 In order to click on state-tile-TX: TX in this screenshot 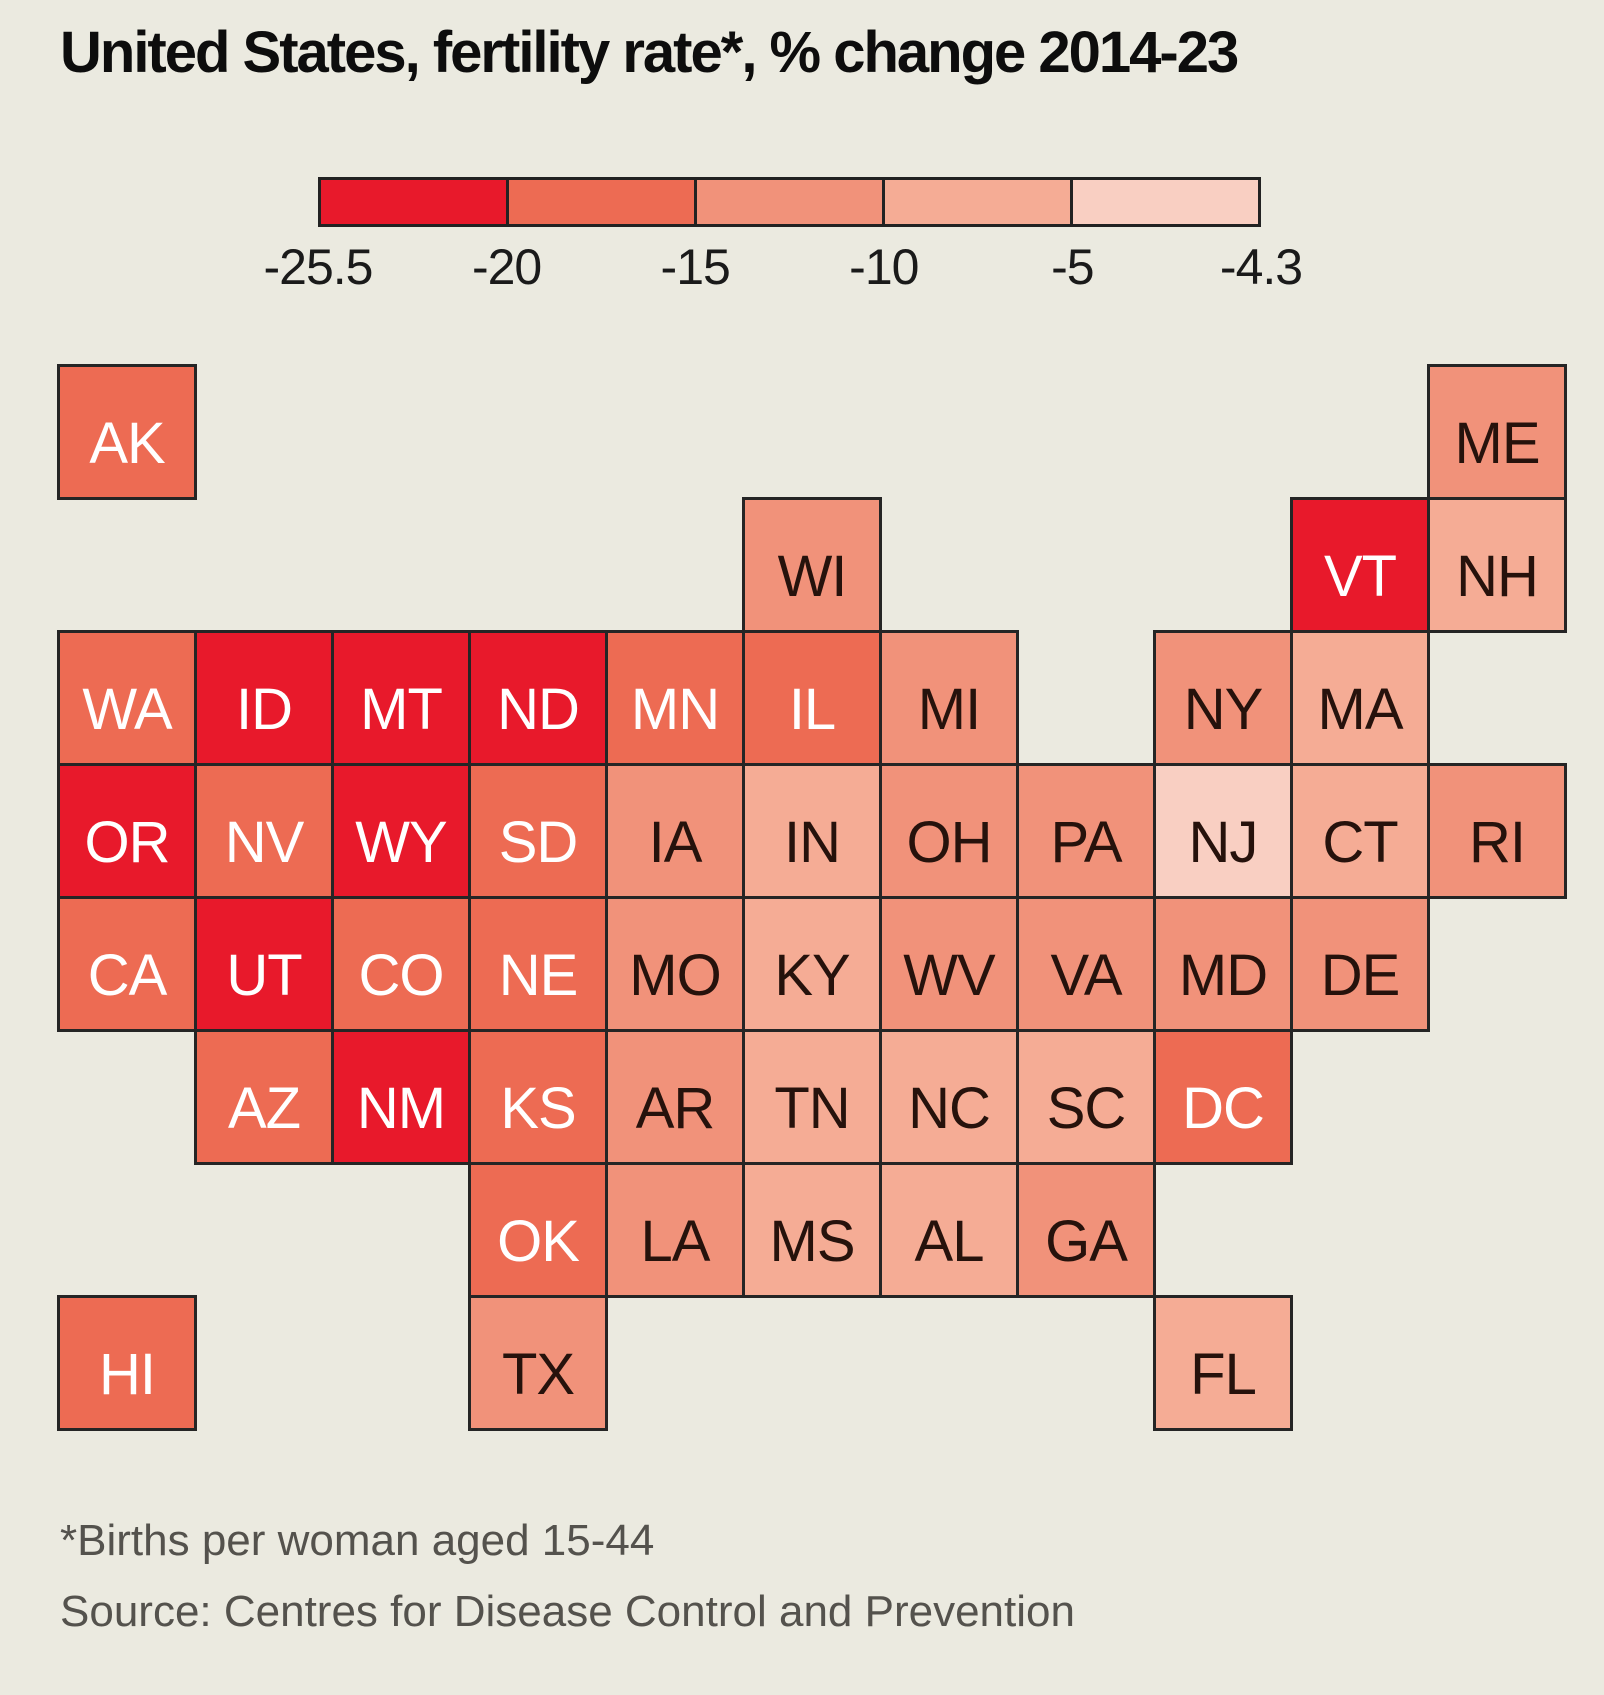, I will do `click(538, 1363)`.